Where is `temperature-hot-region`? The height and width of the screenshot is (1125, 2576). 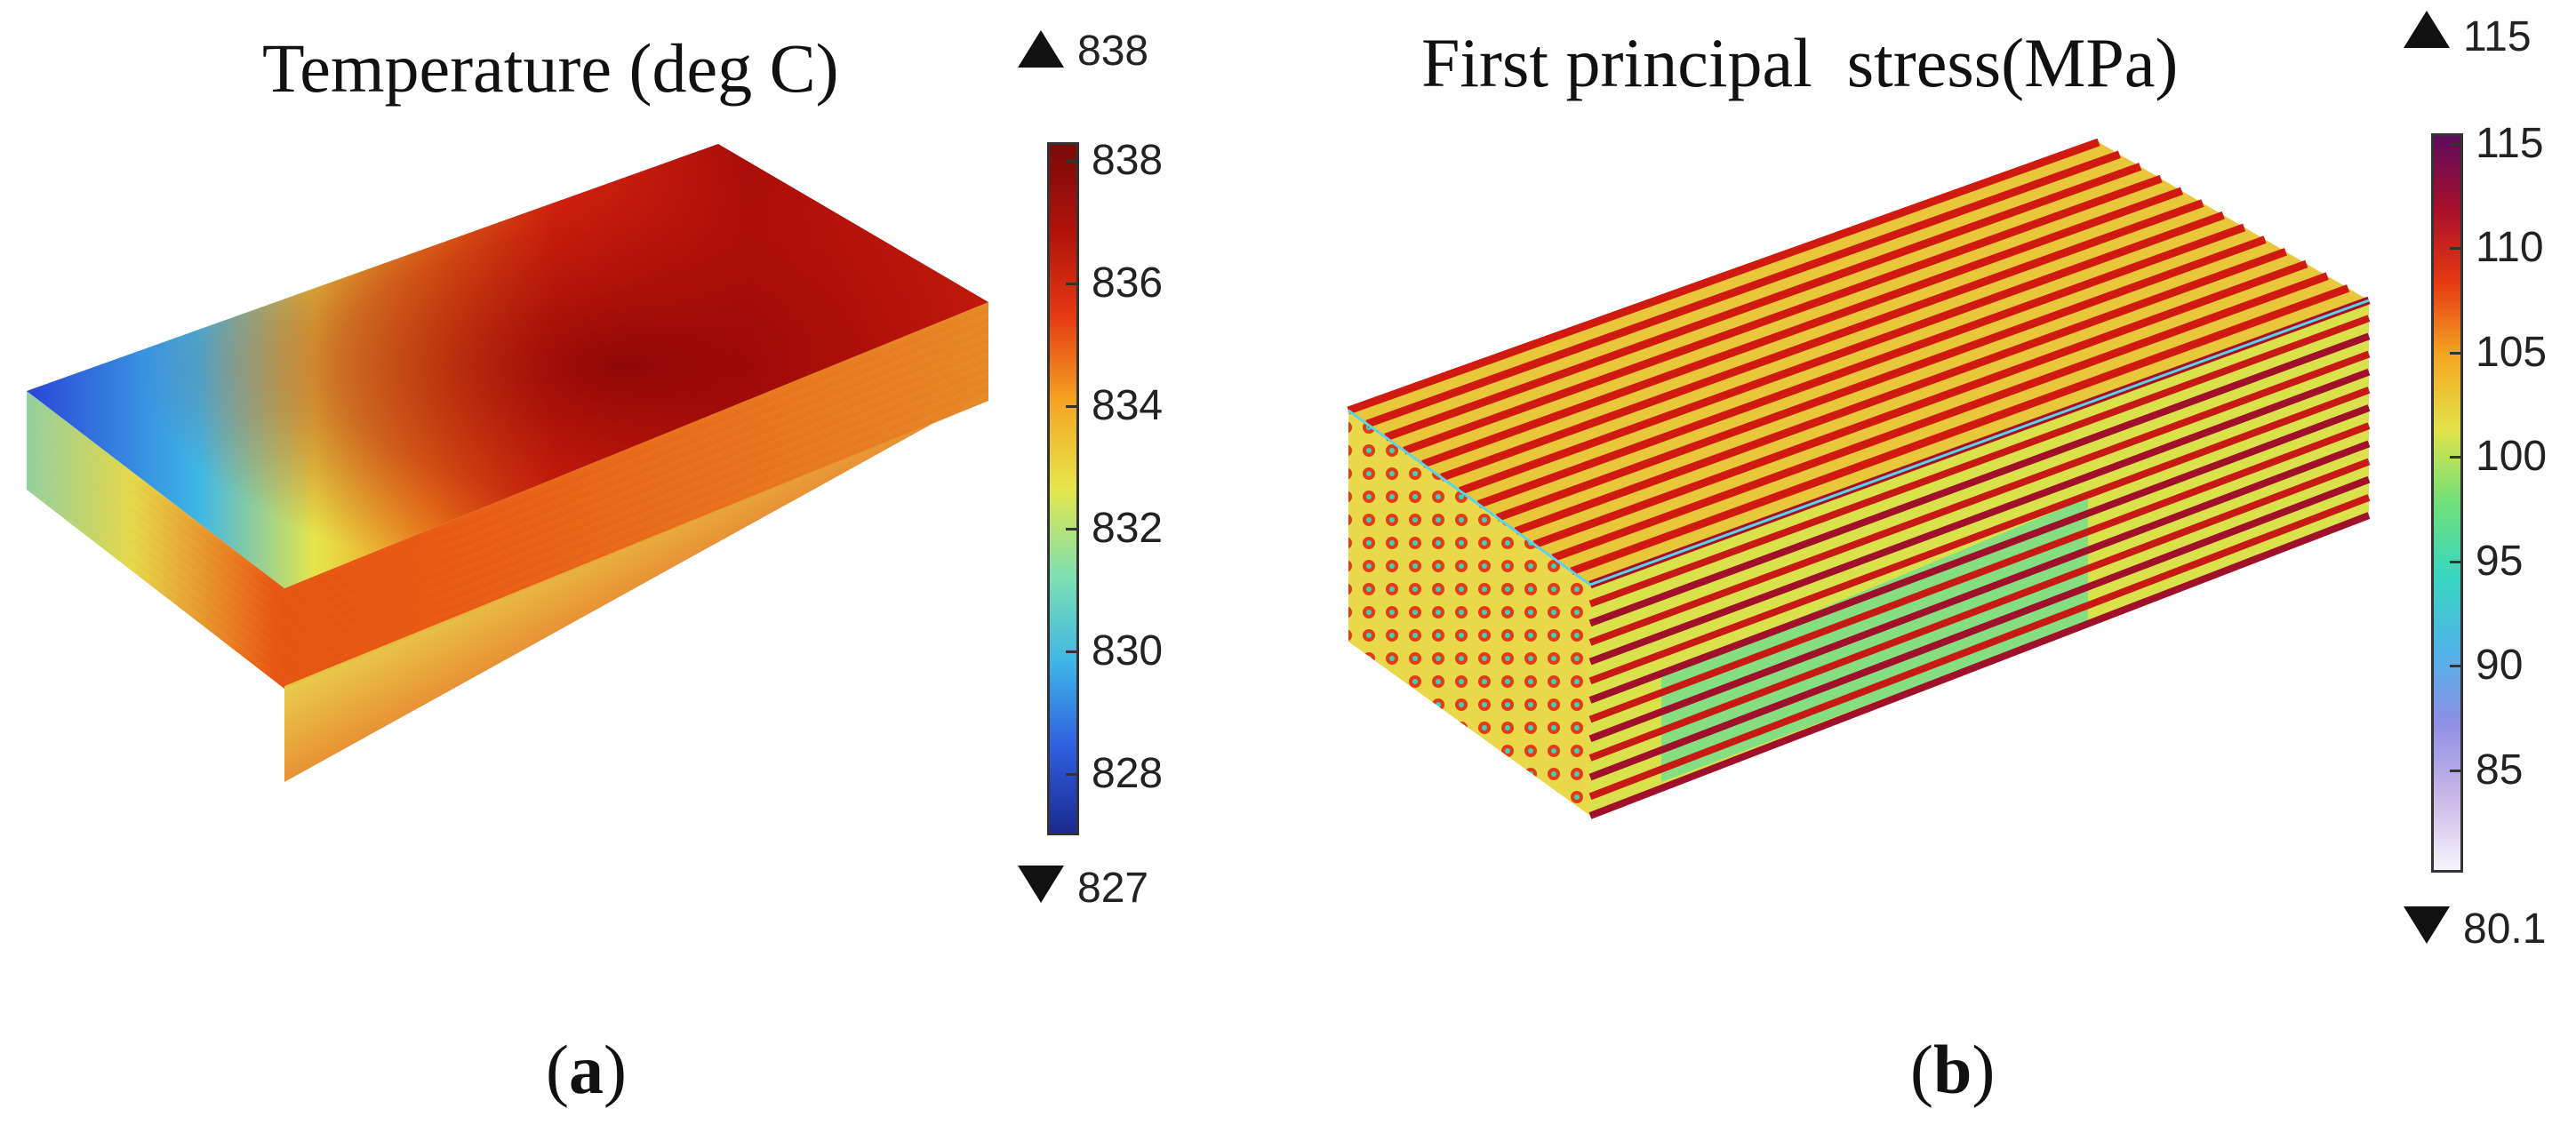
temperature-hot-region is located at coordinates (507, 366).